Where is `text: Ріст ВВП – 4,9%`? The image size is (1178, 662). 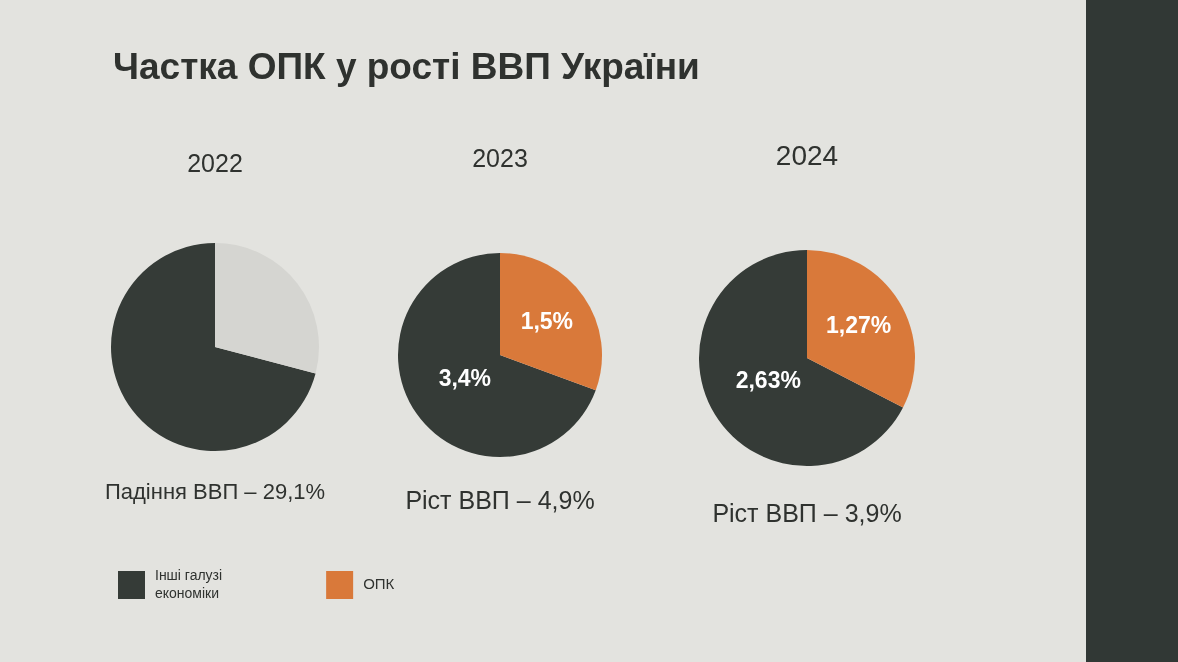 text: Ріст ВВП – 4,9% is located at coordinates (500, 499).